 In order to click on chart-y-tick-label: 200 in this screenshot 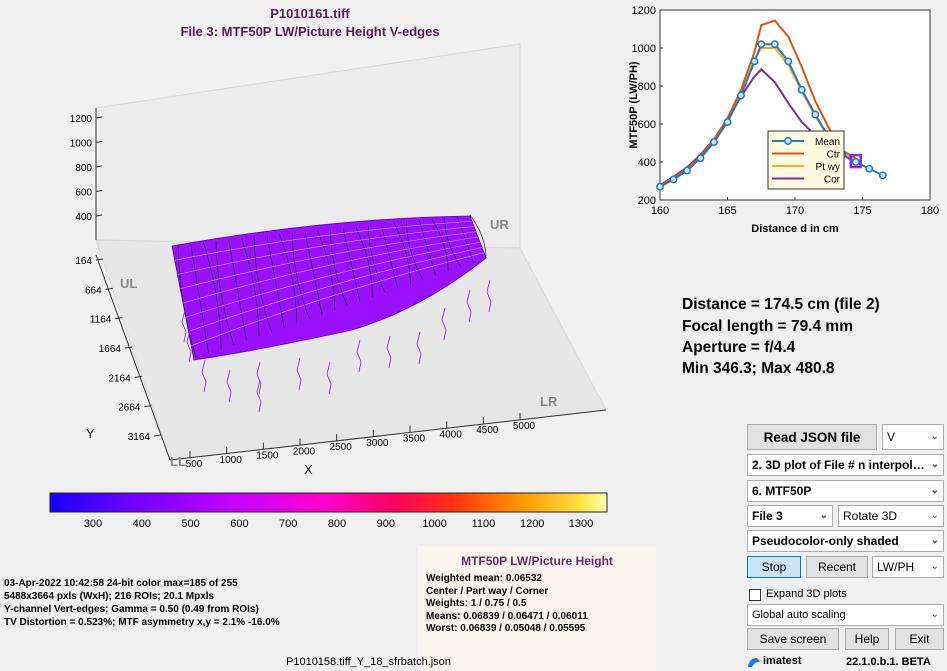, I will do `click(647, 201)`.